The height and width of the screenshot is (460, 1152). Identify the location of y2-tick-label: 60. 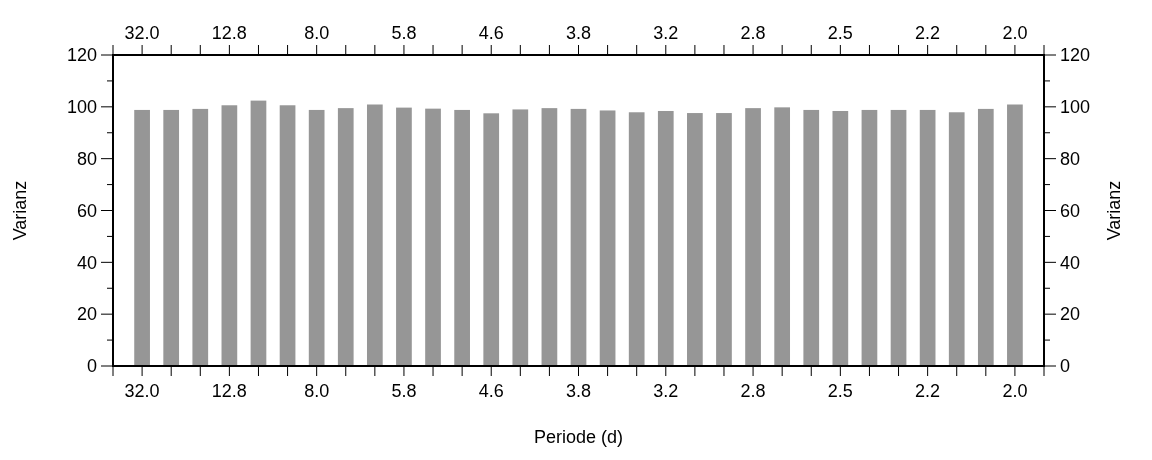
(1070, 210).